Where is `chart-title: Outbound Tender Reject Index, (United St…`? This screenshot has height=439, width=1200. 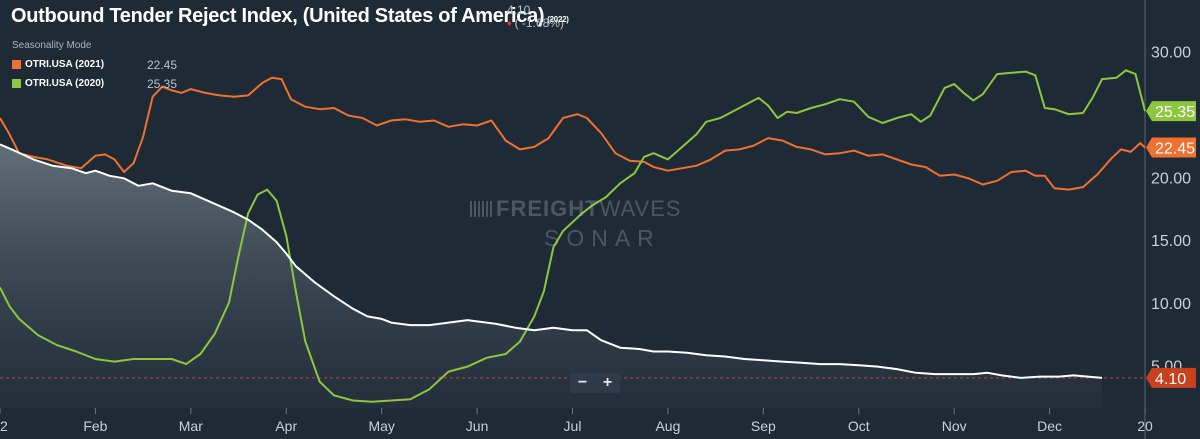 chart-title: Outbound Tender Reject Index, (United St… is located at coordinates (290, 16).